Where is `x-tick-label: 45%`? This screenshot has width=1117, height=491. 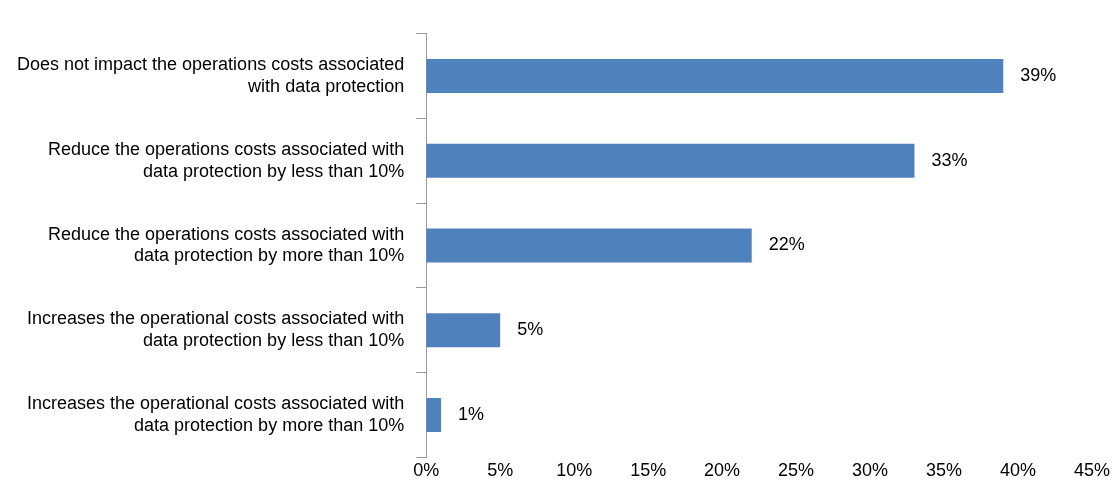
x-tick-label: 45% is located at coordinates (1092, 470).